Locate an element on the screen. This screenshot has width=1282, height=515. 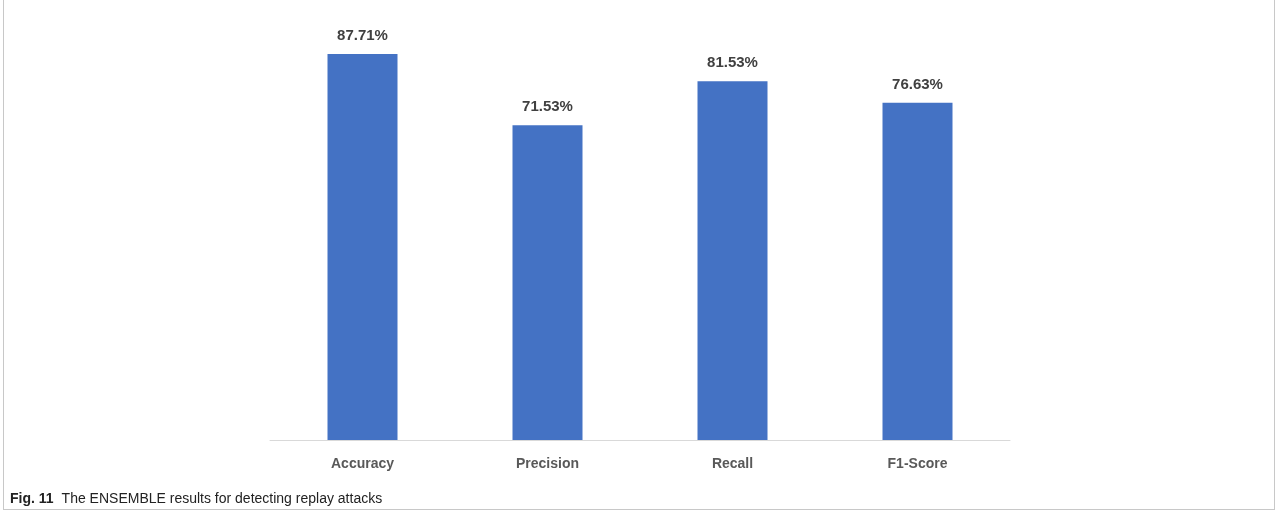
data-label: 76.63% is located at coordinates (917, 83).